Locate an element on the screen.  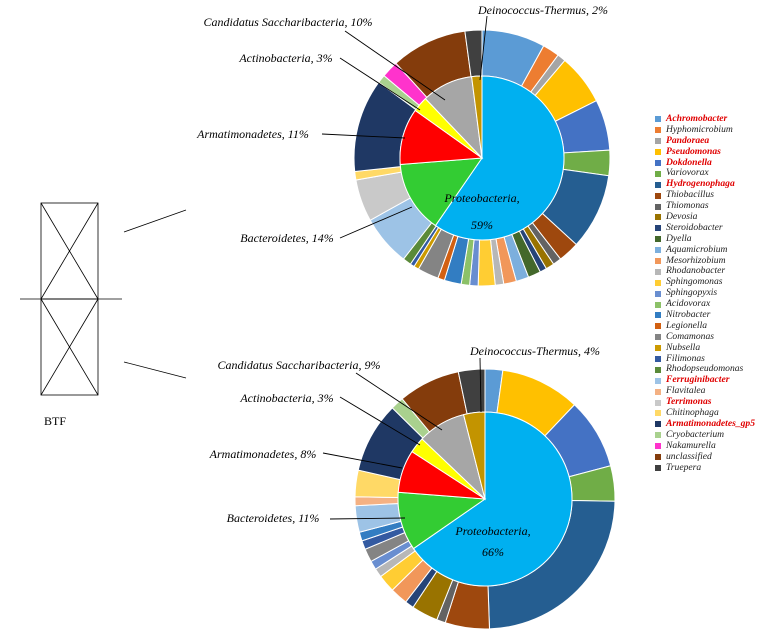
legend-item-sphingopyxis: Sphingopyxis is located at coordinates (716, 293).